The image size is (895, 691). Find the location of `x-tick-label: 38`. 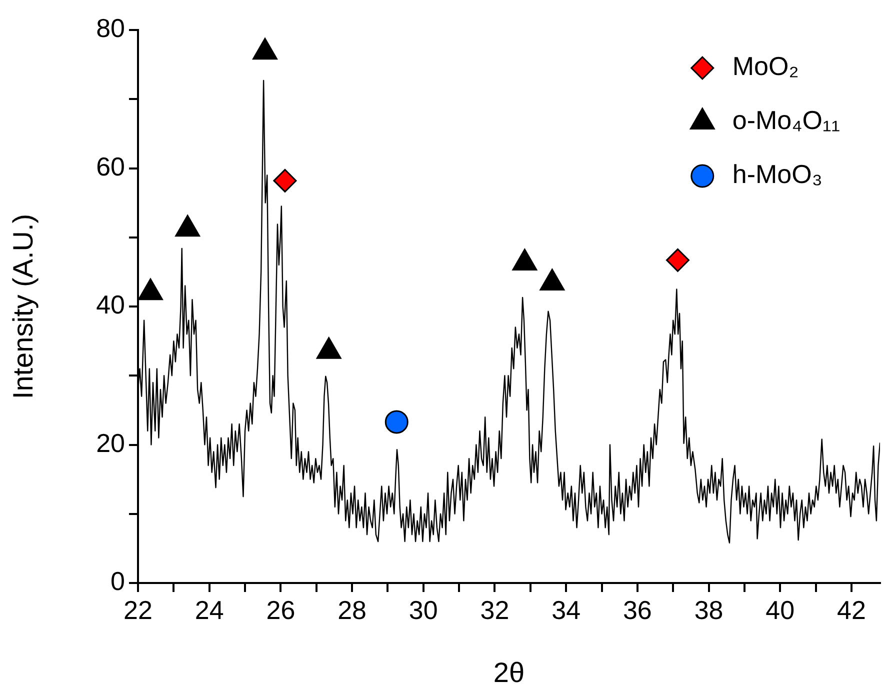

x-tick-label: 38 is located at coordinates (709, 609).